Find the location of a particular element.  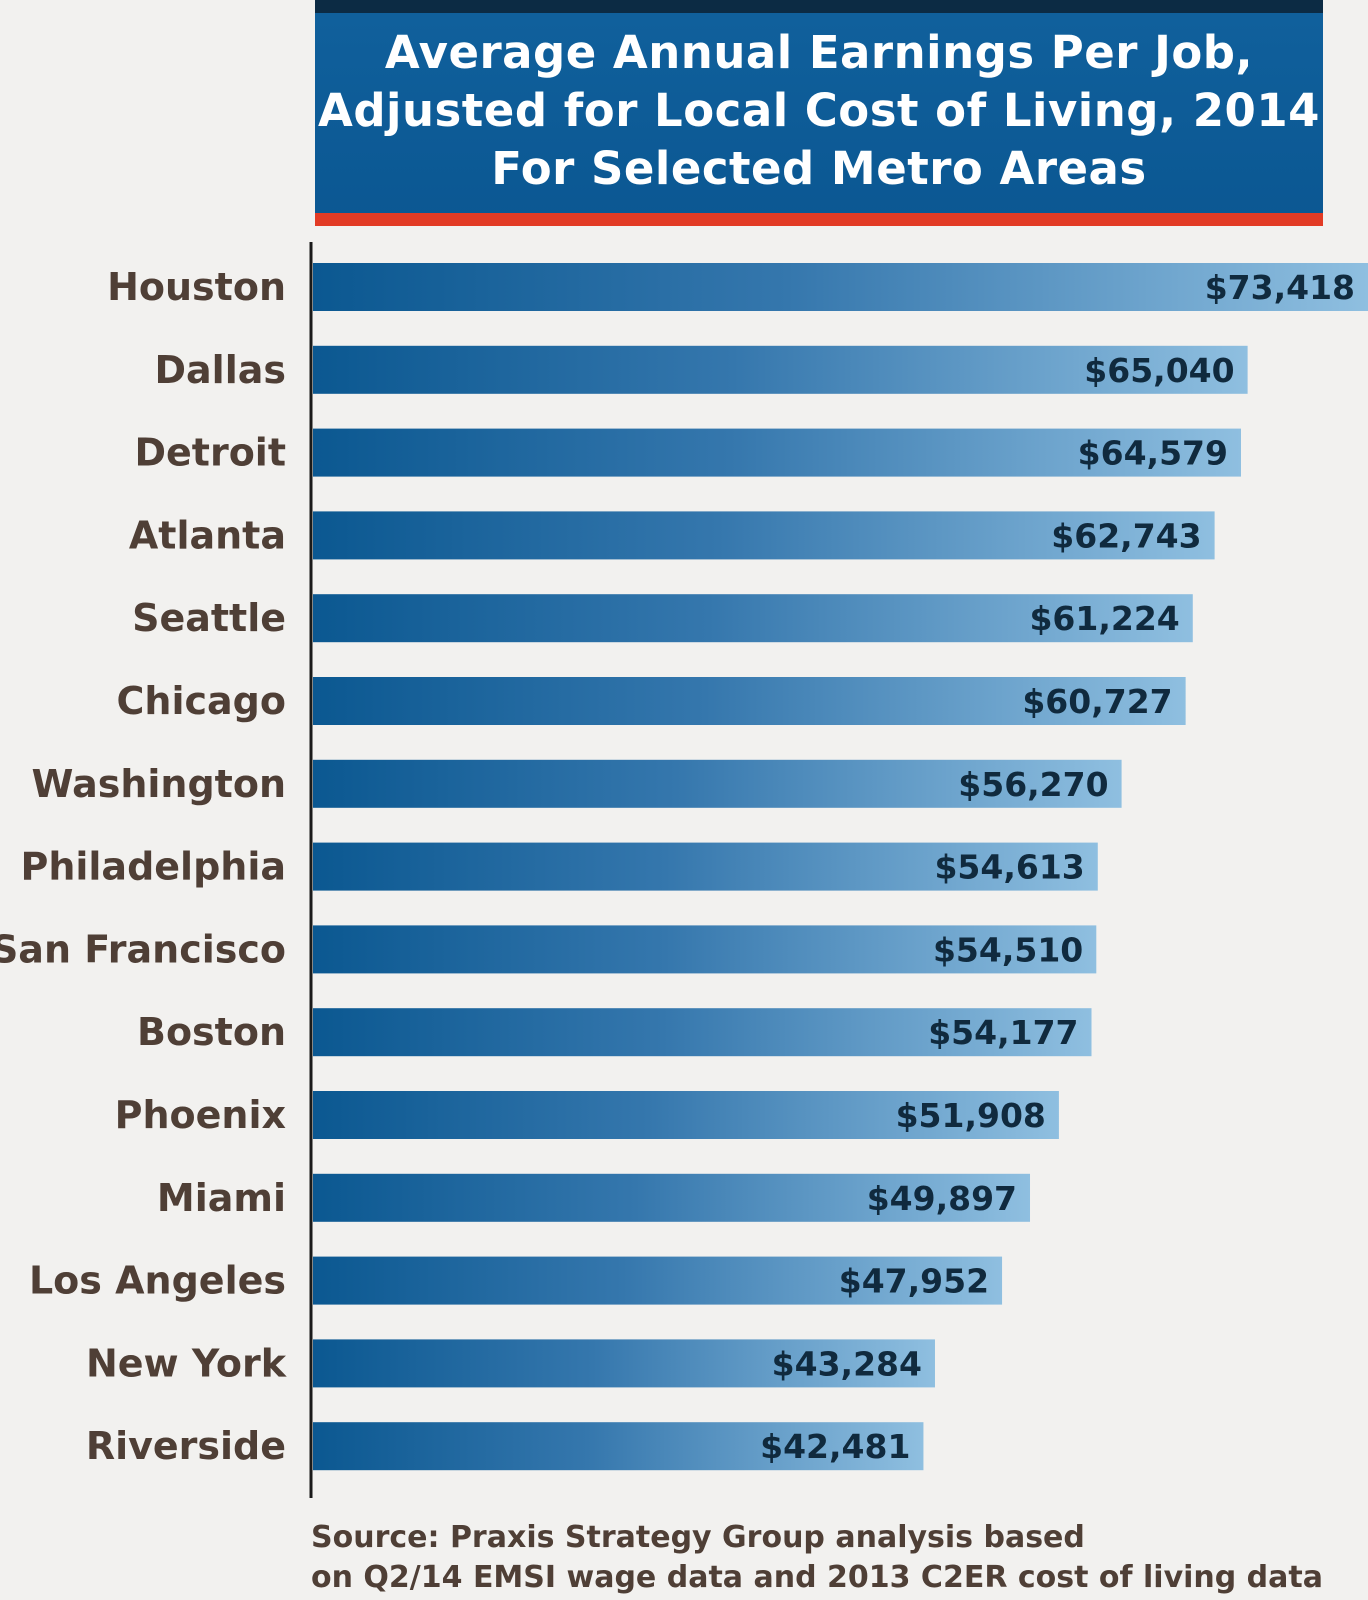

value-label: $60,727 is located at coordinates (1097, 701).